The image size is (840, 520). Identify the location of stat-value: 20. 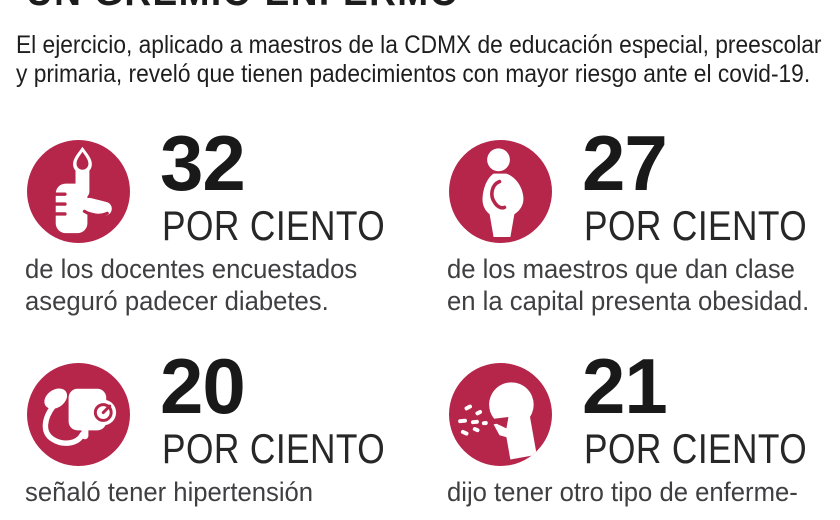
(203, 386).